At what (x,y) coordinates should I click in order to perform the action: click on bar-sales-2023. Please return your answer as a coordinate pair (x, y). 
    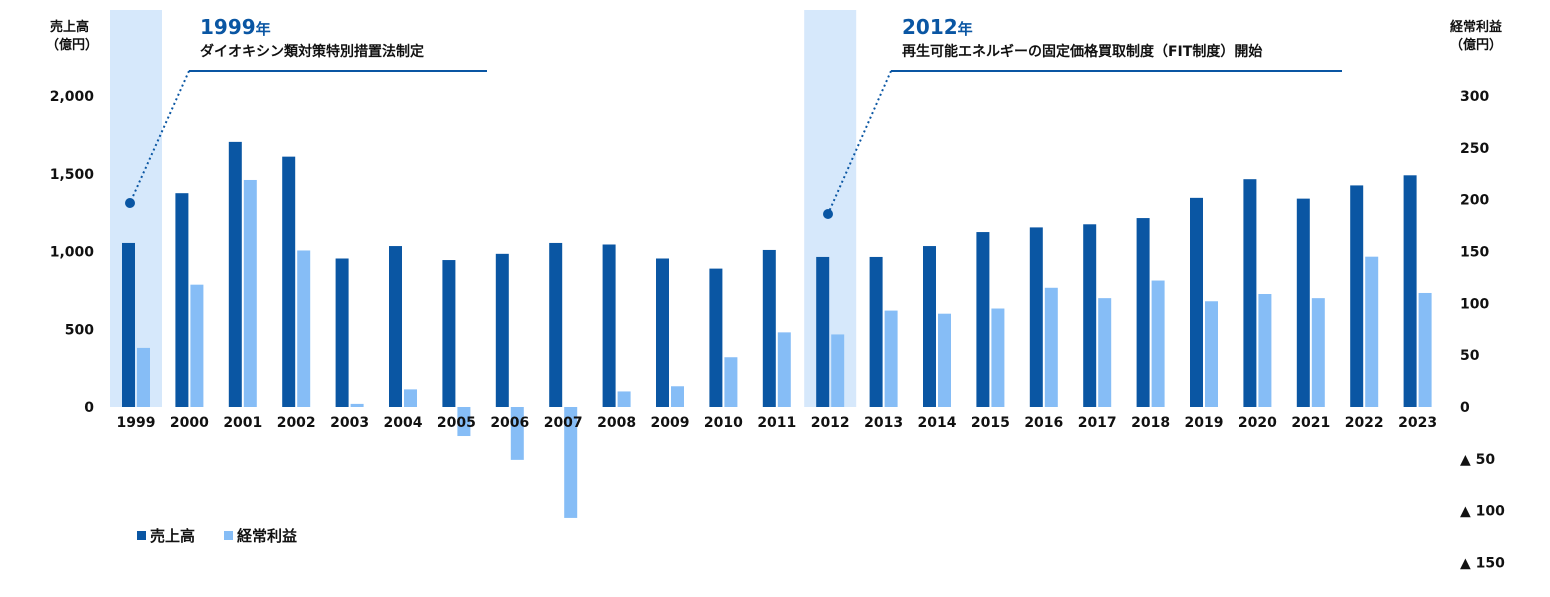
    Looking at the image, I should click on (1410, 291).